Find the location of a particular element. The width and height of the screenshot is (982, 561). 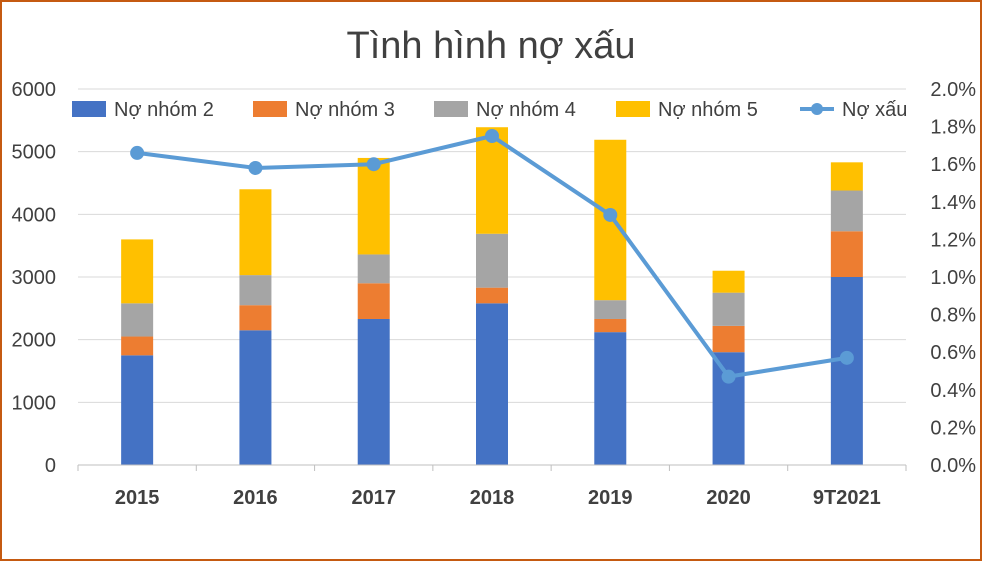

y-tick-label: 0 is located at coordinates (50, 466).